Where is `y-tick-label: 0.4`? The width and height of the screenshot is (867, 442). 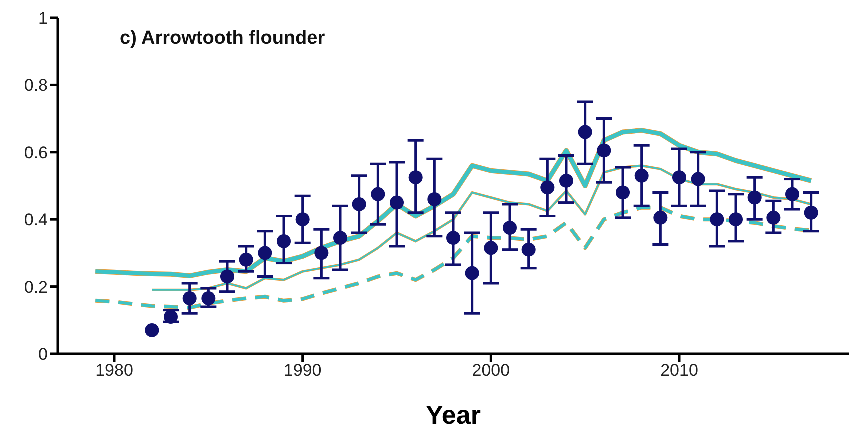
y-tick-label: 0.4 is located at coordinates (36, 220).